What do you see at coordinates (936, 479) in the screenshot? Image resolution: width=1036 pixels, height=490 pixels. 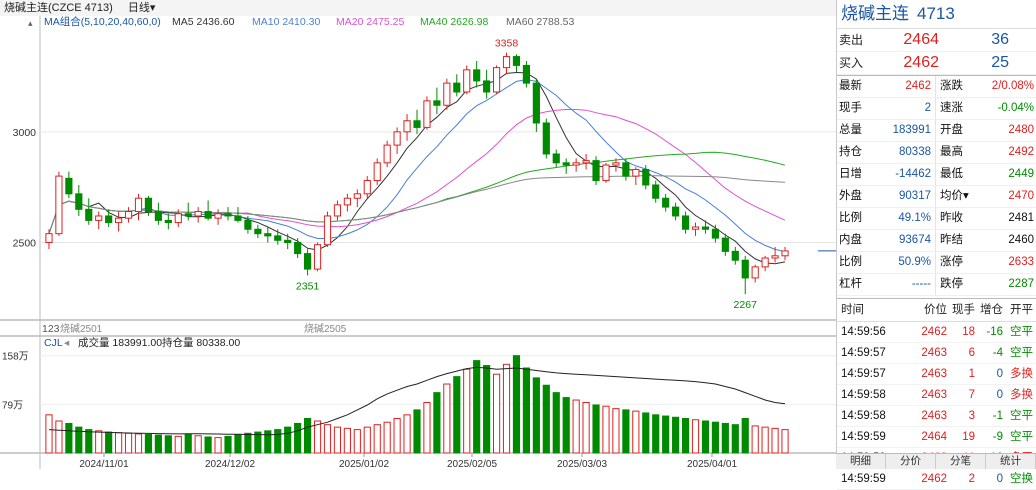 I see `tick-row: 14:59:59 2462 2 0 空换` at bounding box center [936, 479].